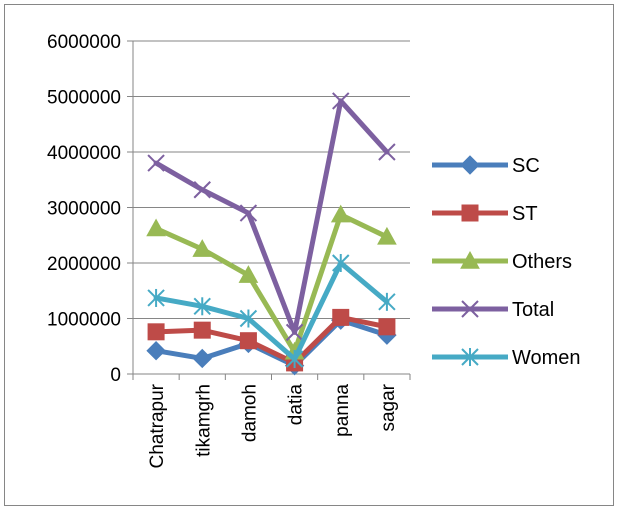 The width and height of the screenshot is (620, 512). What do you see at coordinates (157, 425) in the screenshot?
I see `x-tick-label: Chatrapur` at bounding box center [157, 425].